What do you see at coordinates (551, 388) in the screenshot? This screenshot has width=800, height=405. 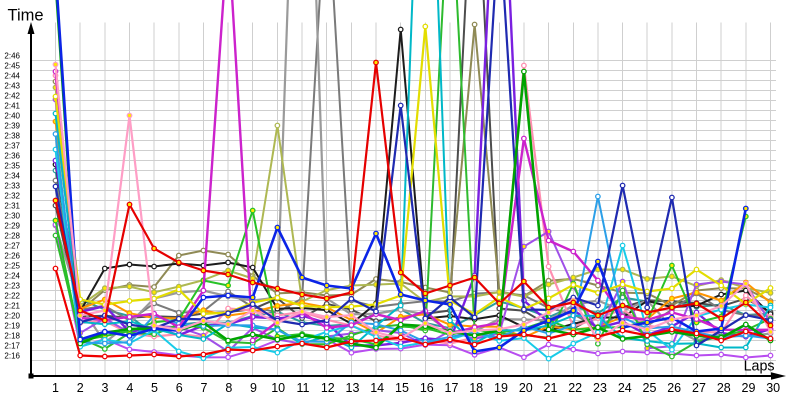 I see `svg-text: 21` at bounding box center [551, 388].